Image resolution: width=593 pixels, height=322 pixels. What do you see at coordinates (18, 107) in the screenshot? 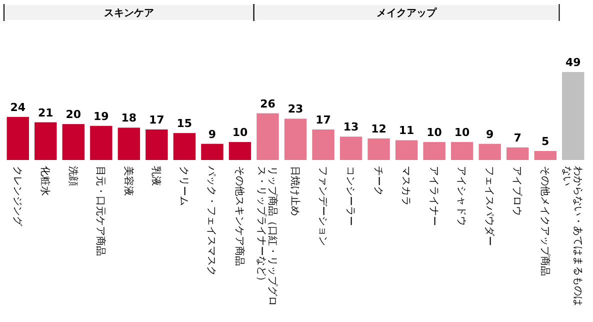
I see `data-label: 24` at bounding box center [18, 107].